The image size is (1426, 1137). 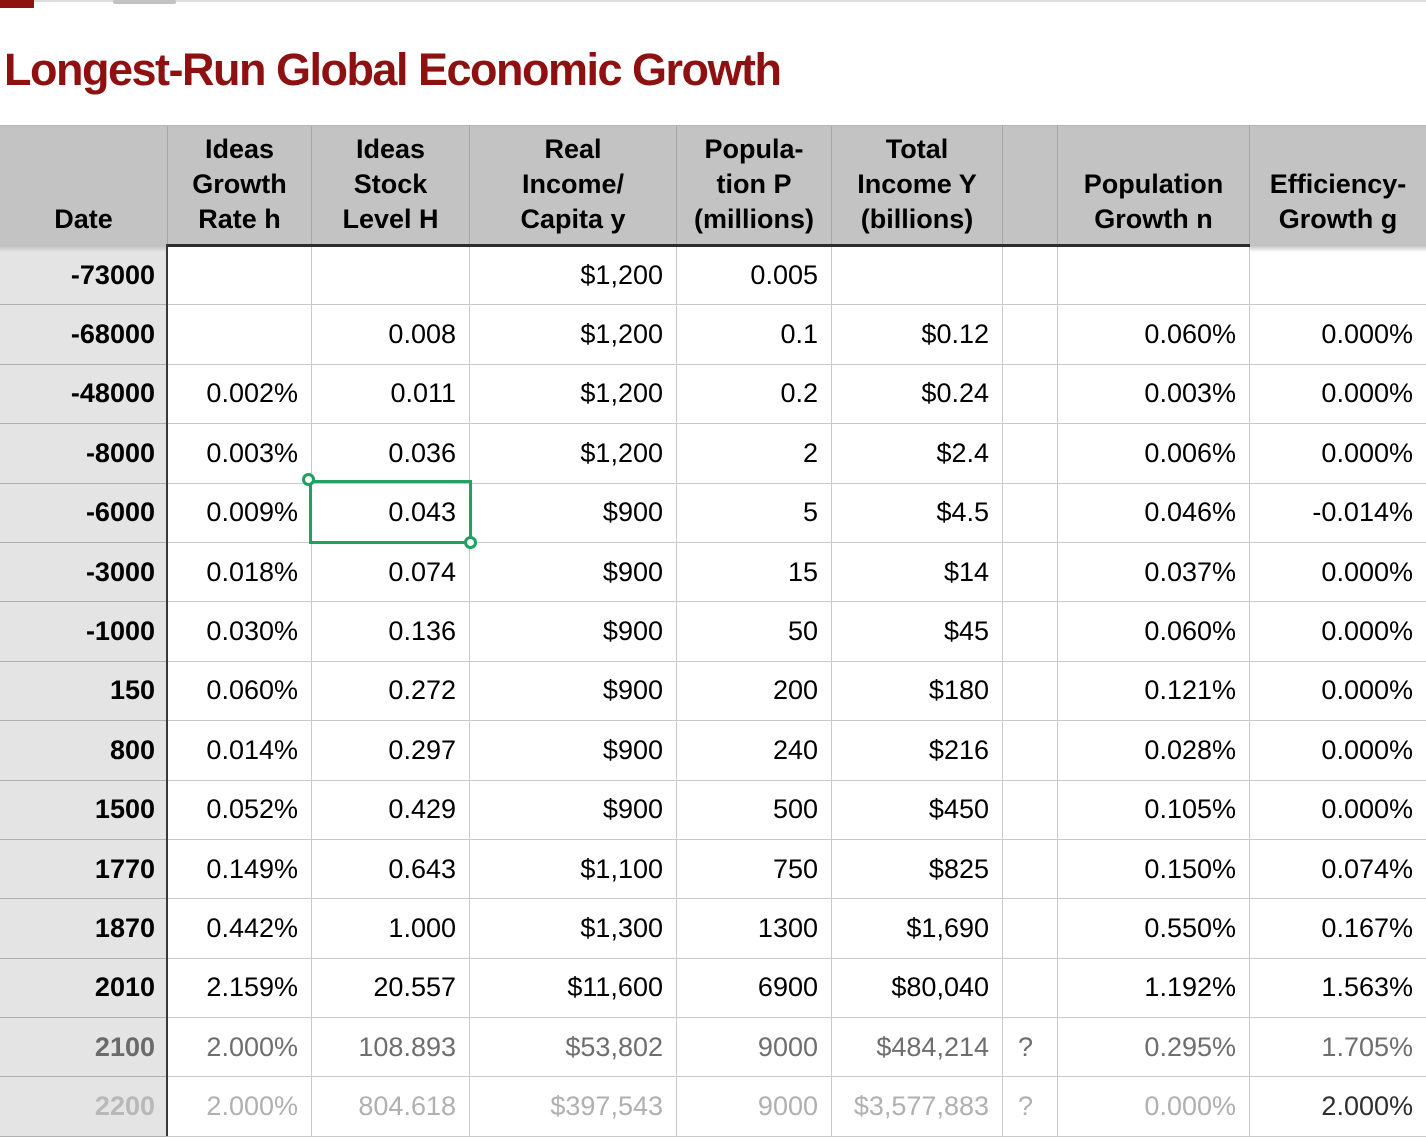 I want to click on cell: 0.136, so click(x=391, y=632).